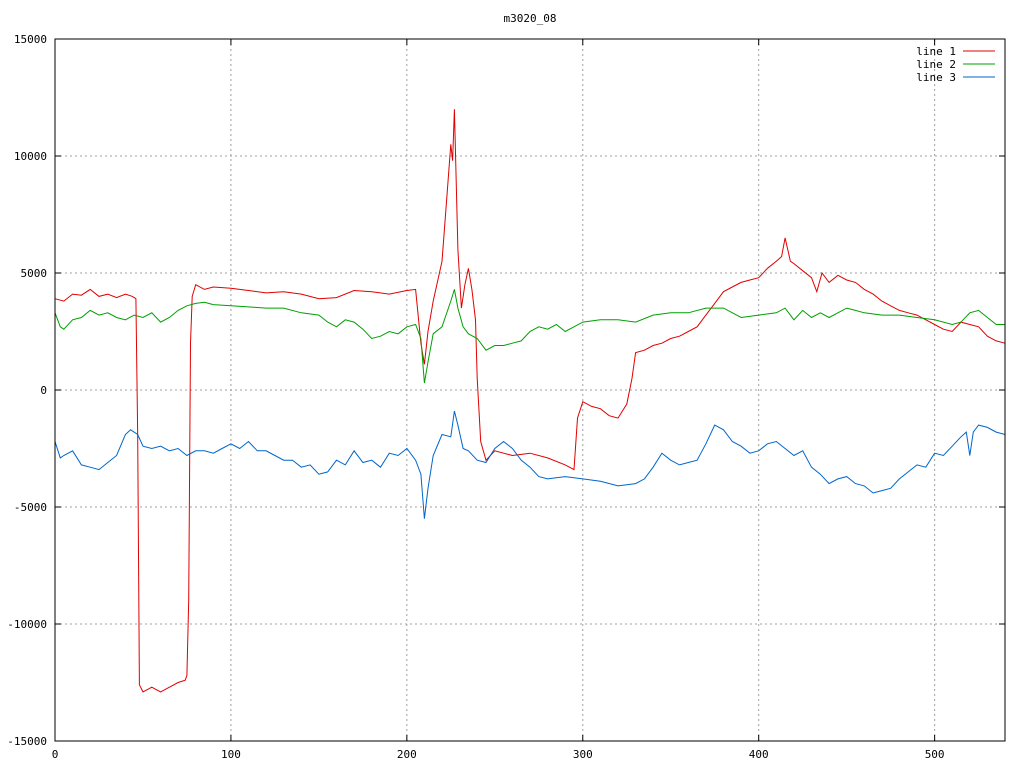 The height and width of the screenshot is (768, 1024). What do you see at coordinates (407, 754) in the screenshot?
I see `x-tick-label: 200` at bounding box center [407, 754].